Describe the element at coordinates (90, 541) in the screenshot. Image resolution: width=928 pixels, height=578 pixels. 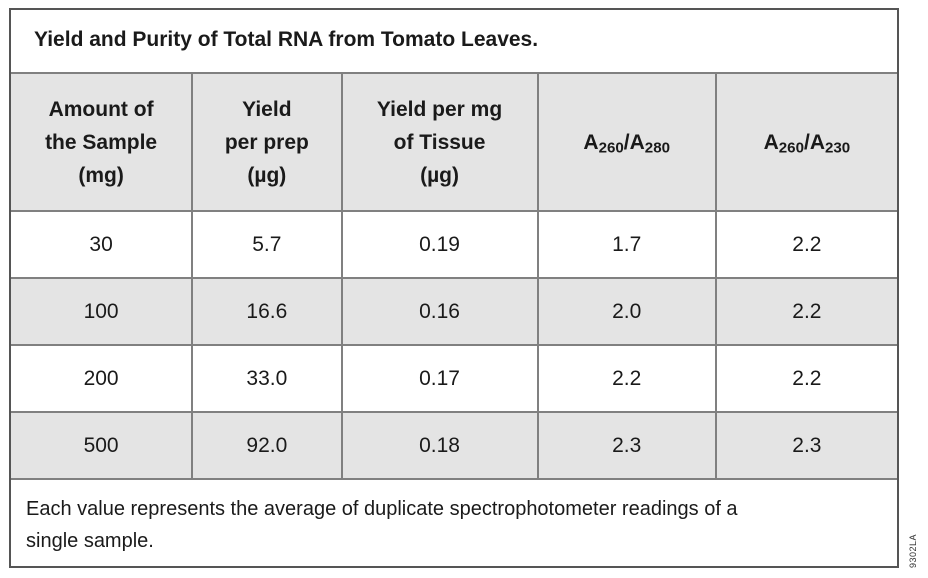
I see `footnote-line: single sample.` at that location.